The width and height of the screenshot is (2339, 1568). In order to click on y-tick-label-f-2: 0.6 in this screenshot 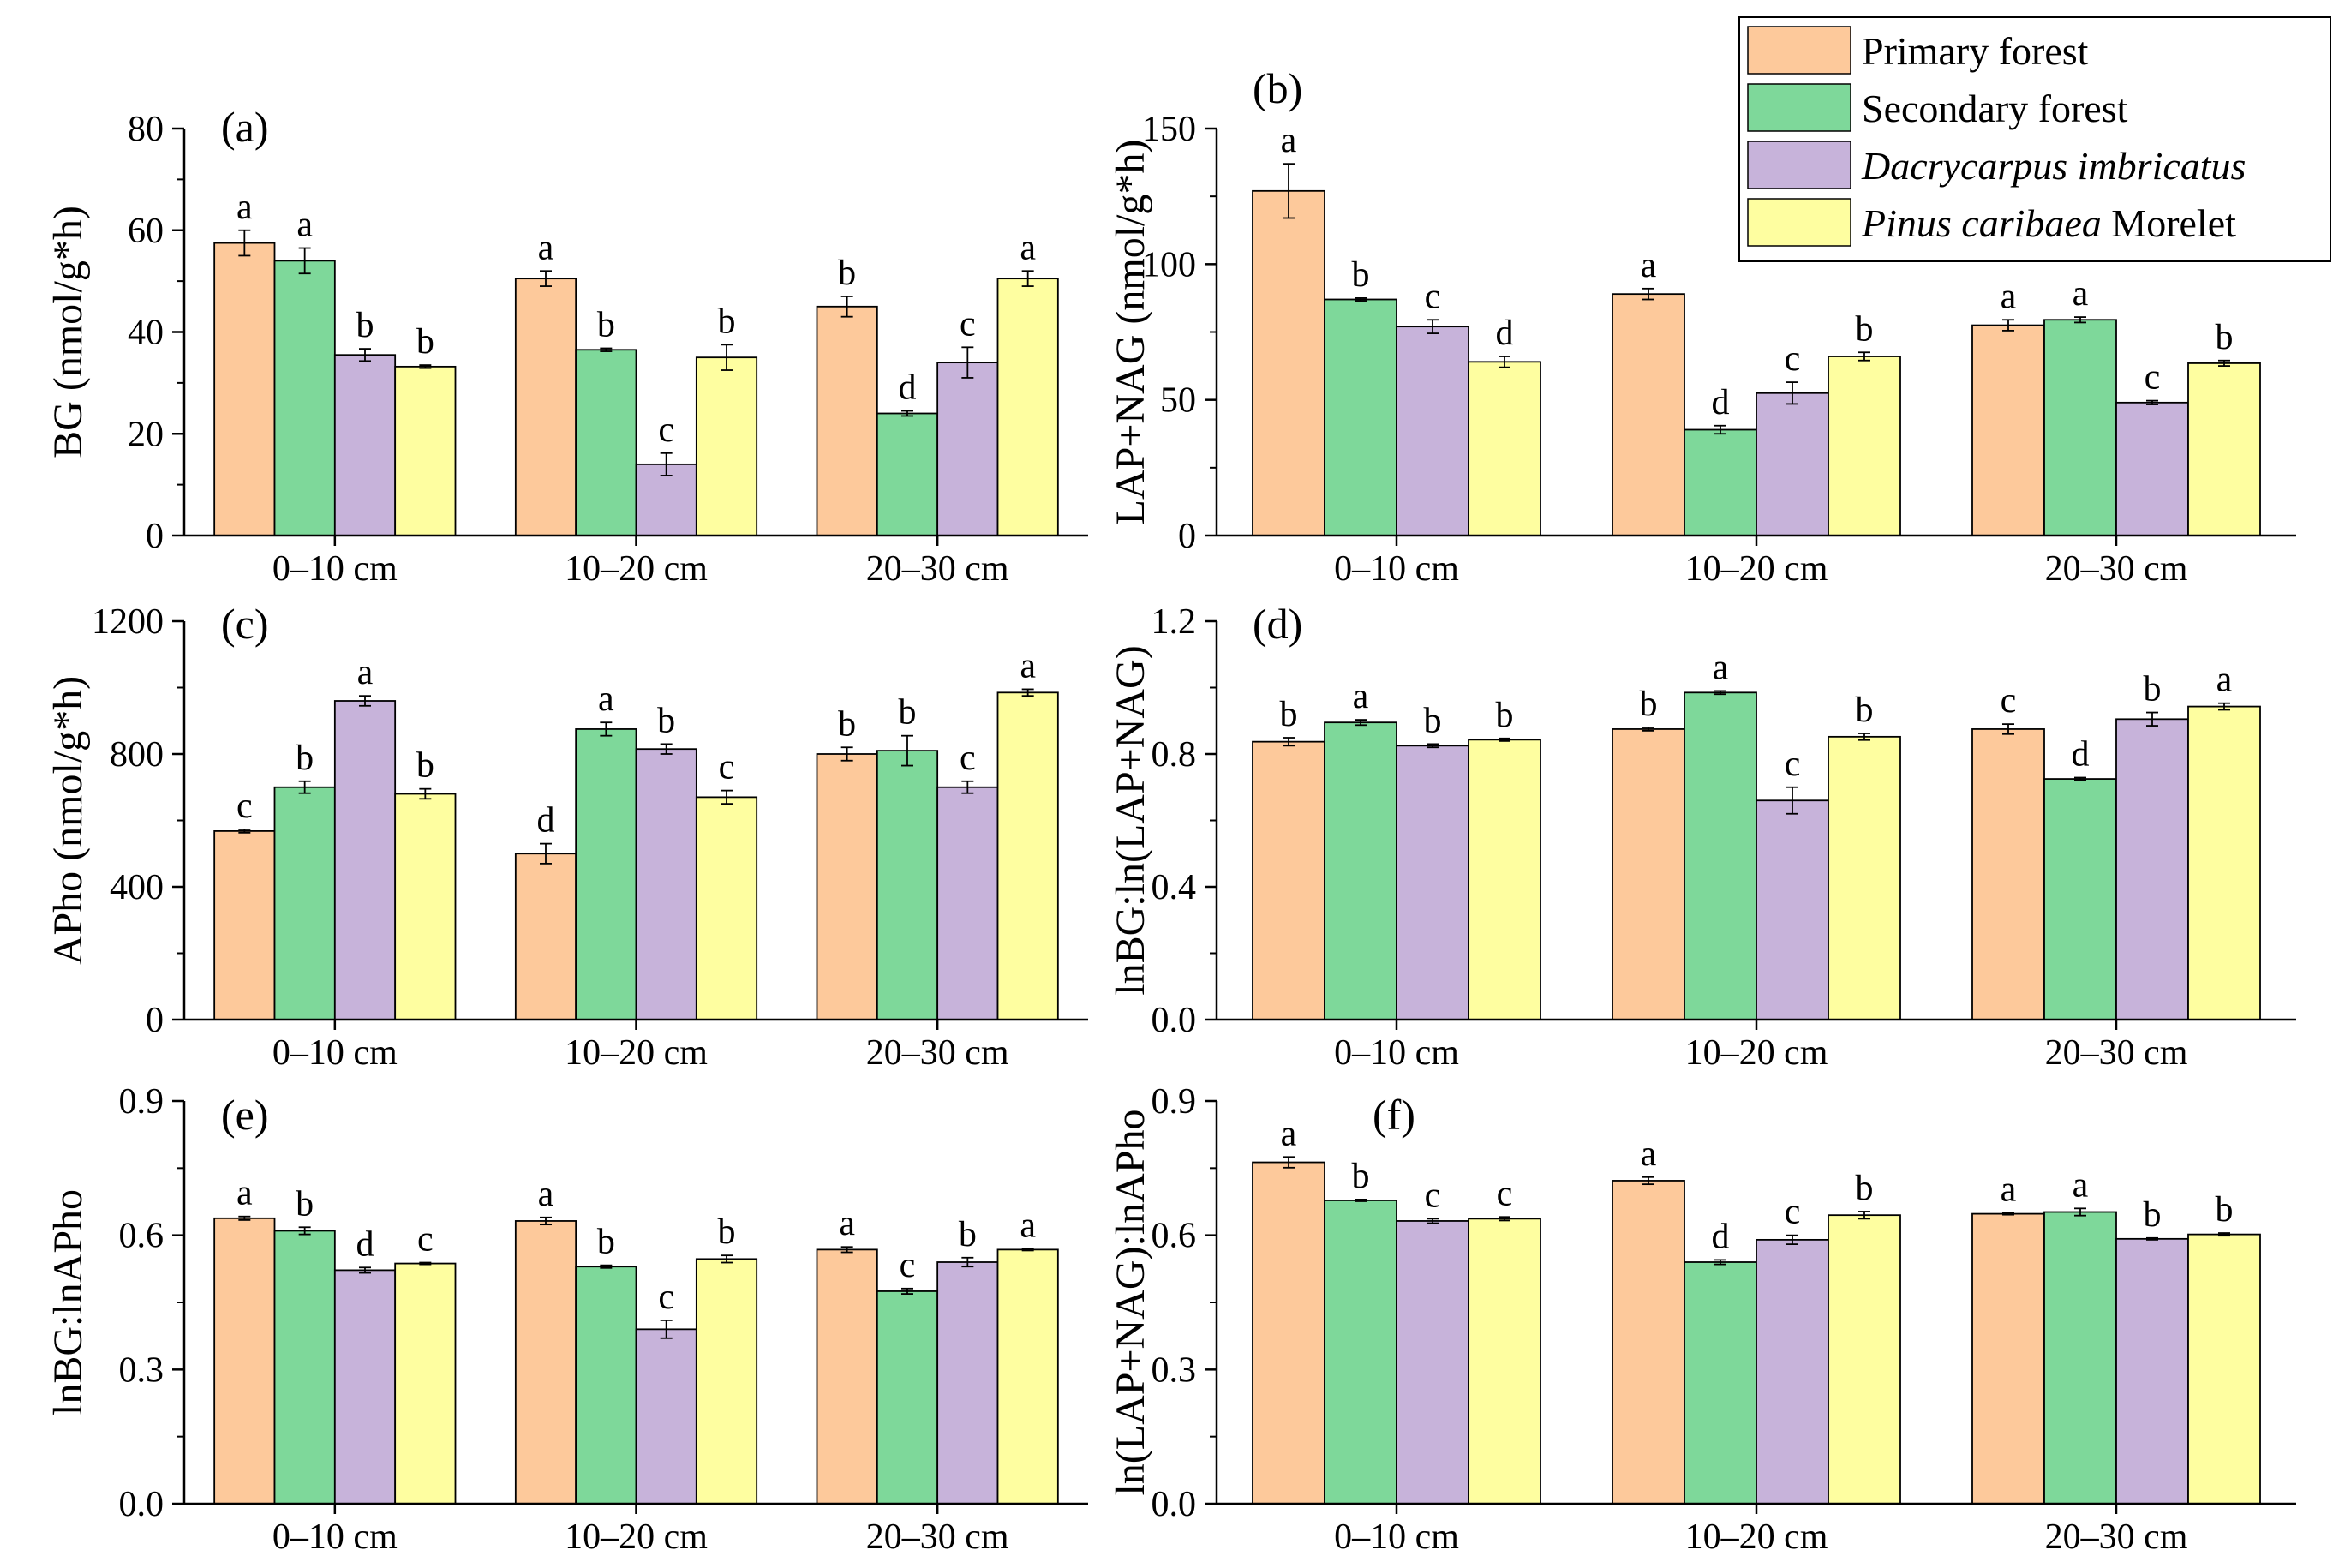, I will do `click(1174, 1236)`.